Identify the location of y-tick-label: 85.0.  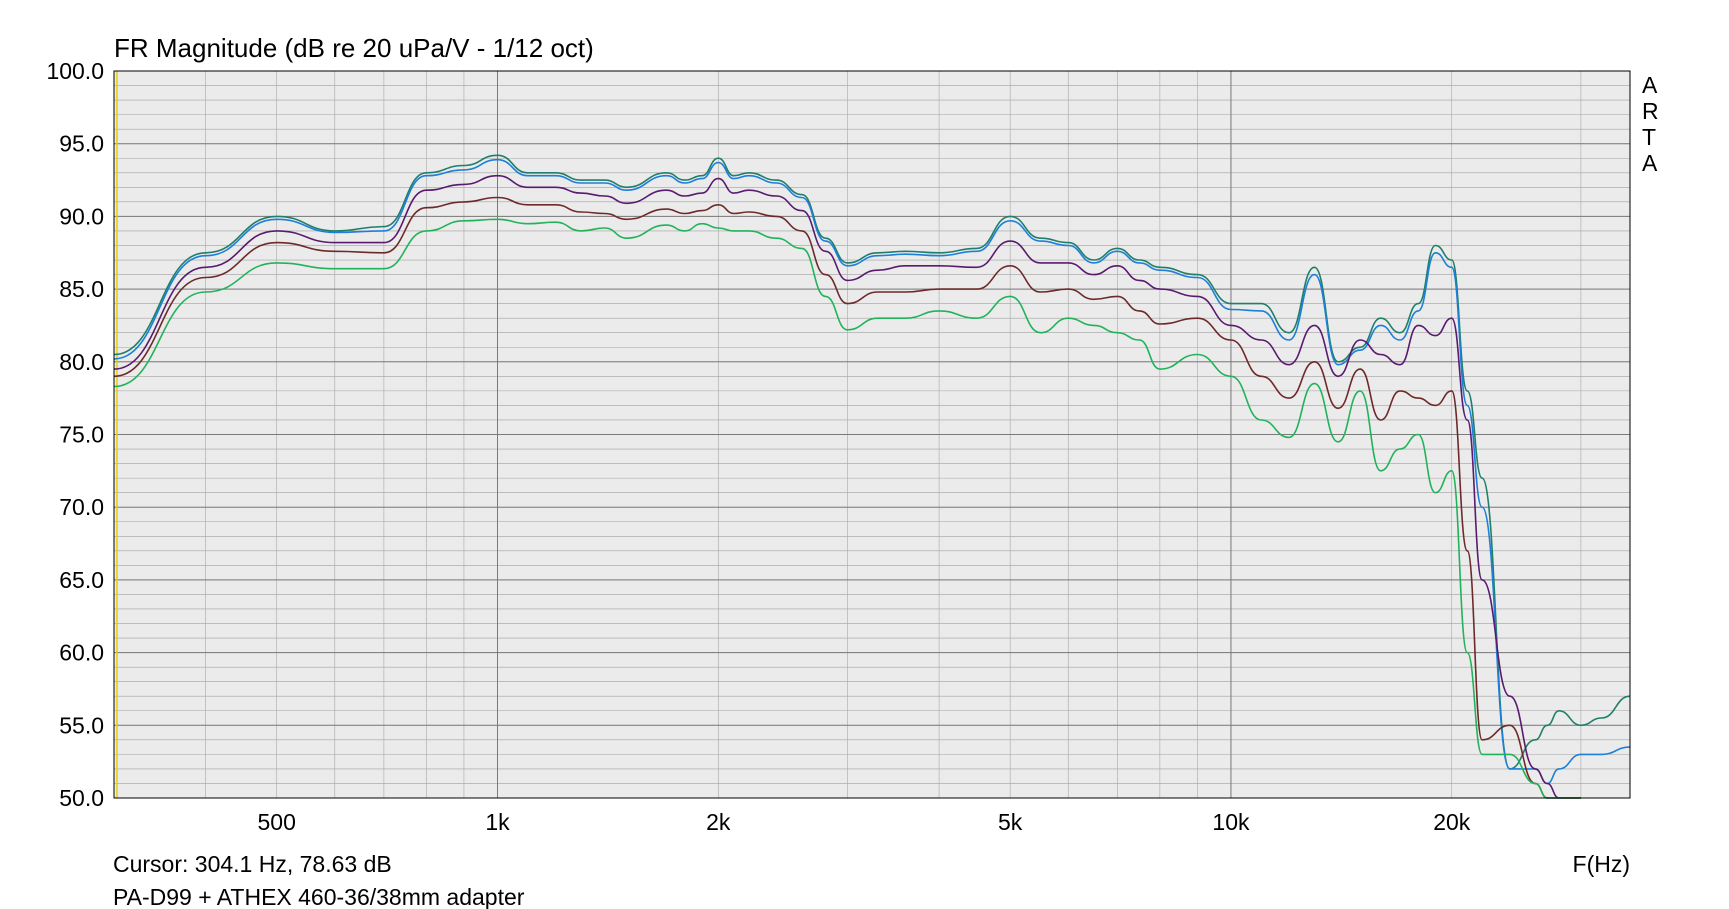
(81, 289).